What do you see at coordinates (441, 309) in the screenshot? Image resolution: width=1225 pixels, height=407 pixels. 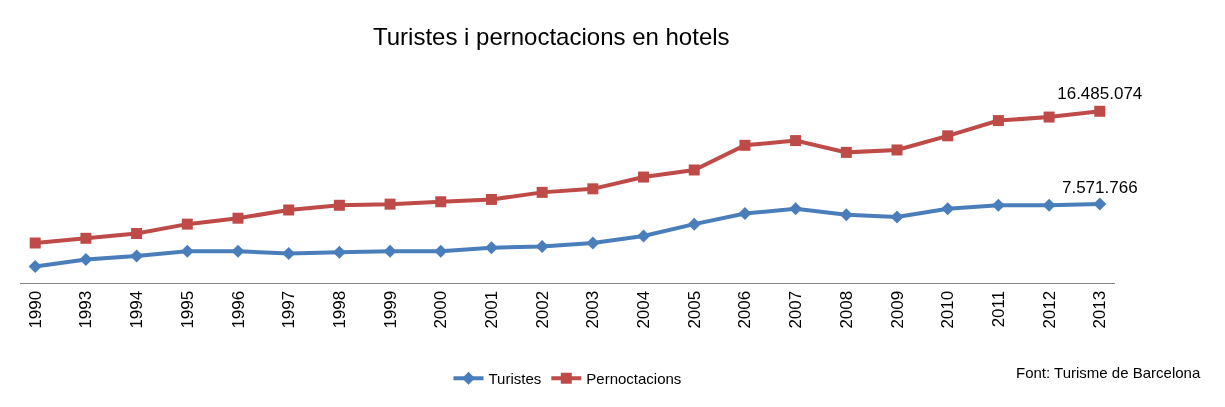 I see `x-tick-label: 2000` at bounding box center [441, 309].